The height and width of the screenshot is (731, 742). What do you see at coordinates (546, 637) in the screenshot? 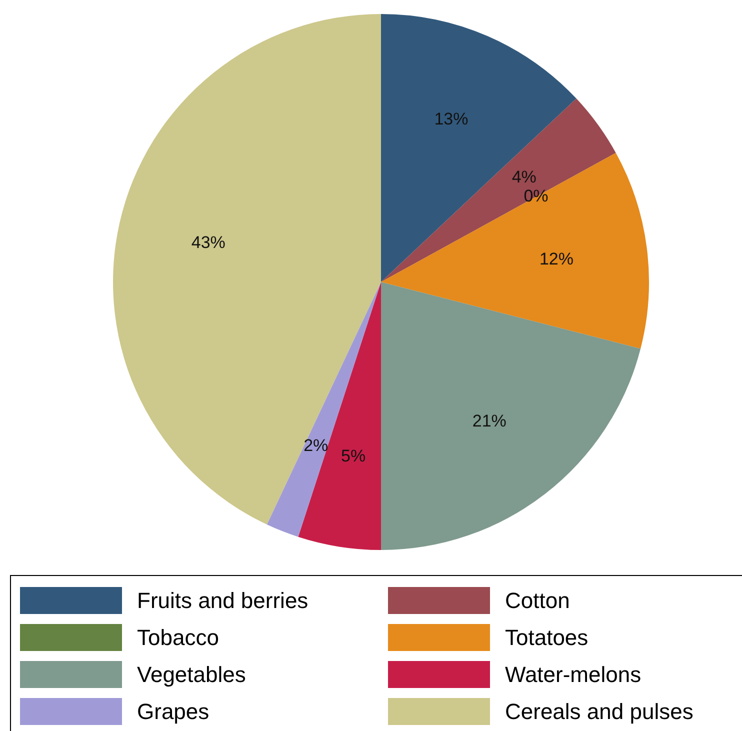
I see `legend-label: Totatoes` at bounding box center [546, 637].